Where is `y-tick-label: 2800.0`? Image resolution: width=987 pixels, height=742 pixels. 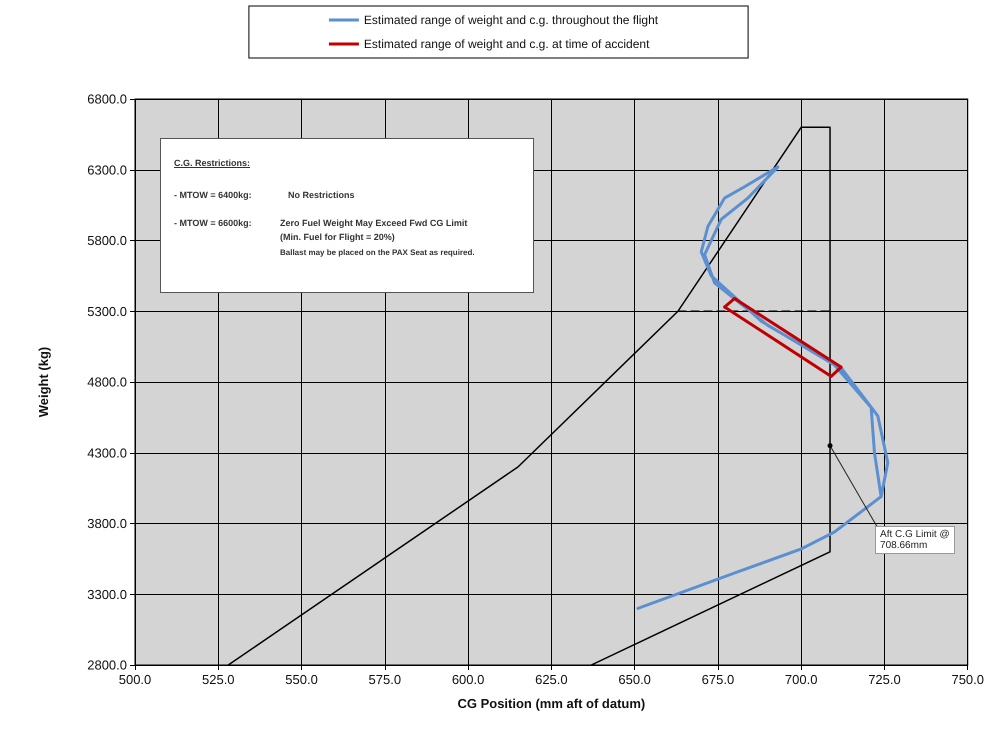 y-tick-label: 2800.0 is located at coordinates (107, 665).